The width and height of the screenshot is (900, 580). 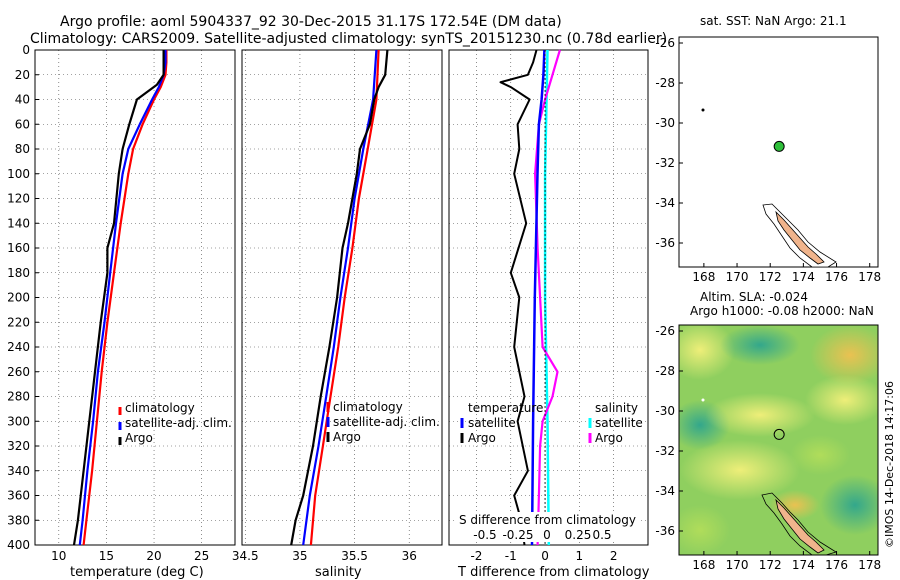 I want to click on sla-heatmap-field, so click(x=778, y=440).